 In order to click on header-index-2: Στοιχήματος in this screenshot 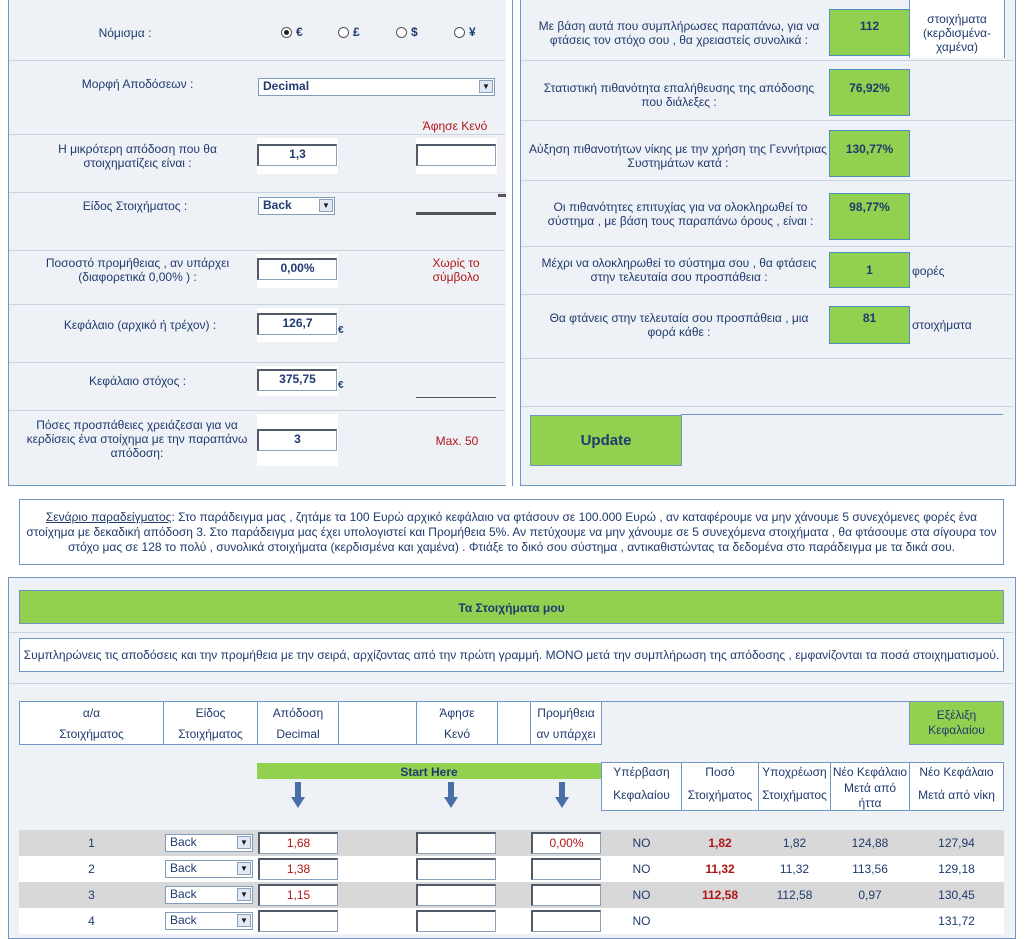, I will do `click(91, 734)`.